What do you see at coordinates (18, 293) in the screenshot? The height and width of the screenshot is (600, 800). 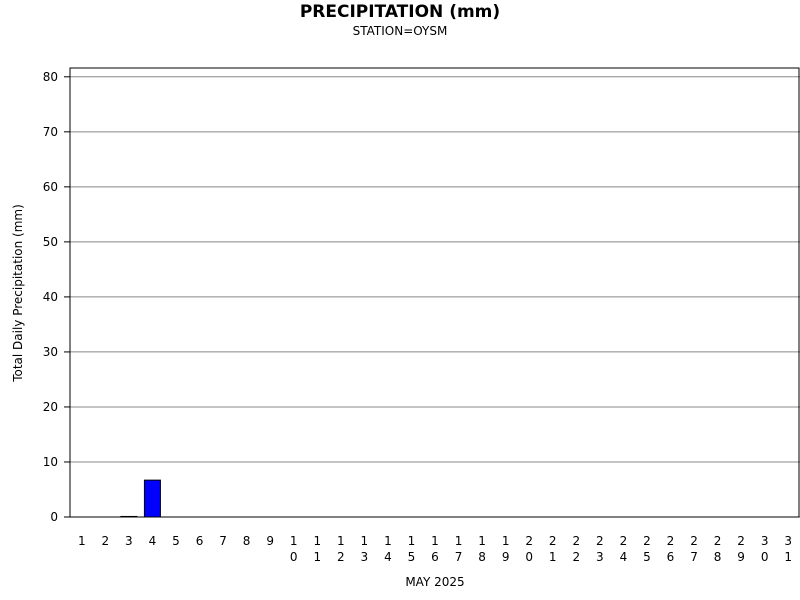 I see `y-axis-label: Total Daily Precipitation (mm)` at bounding box center [18, 293].